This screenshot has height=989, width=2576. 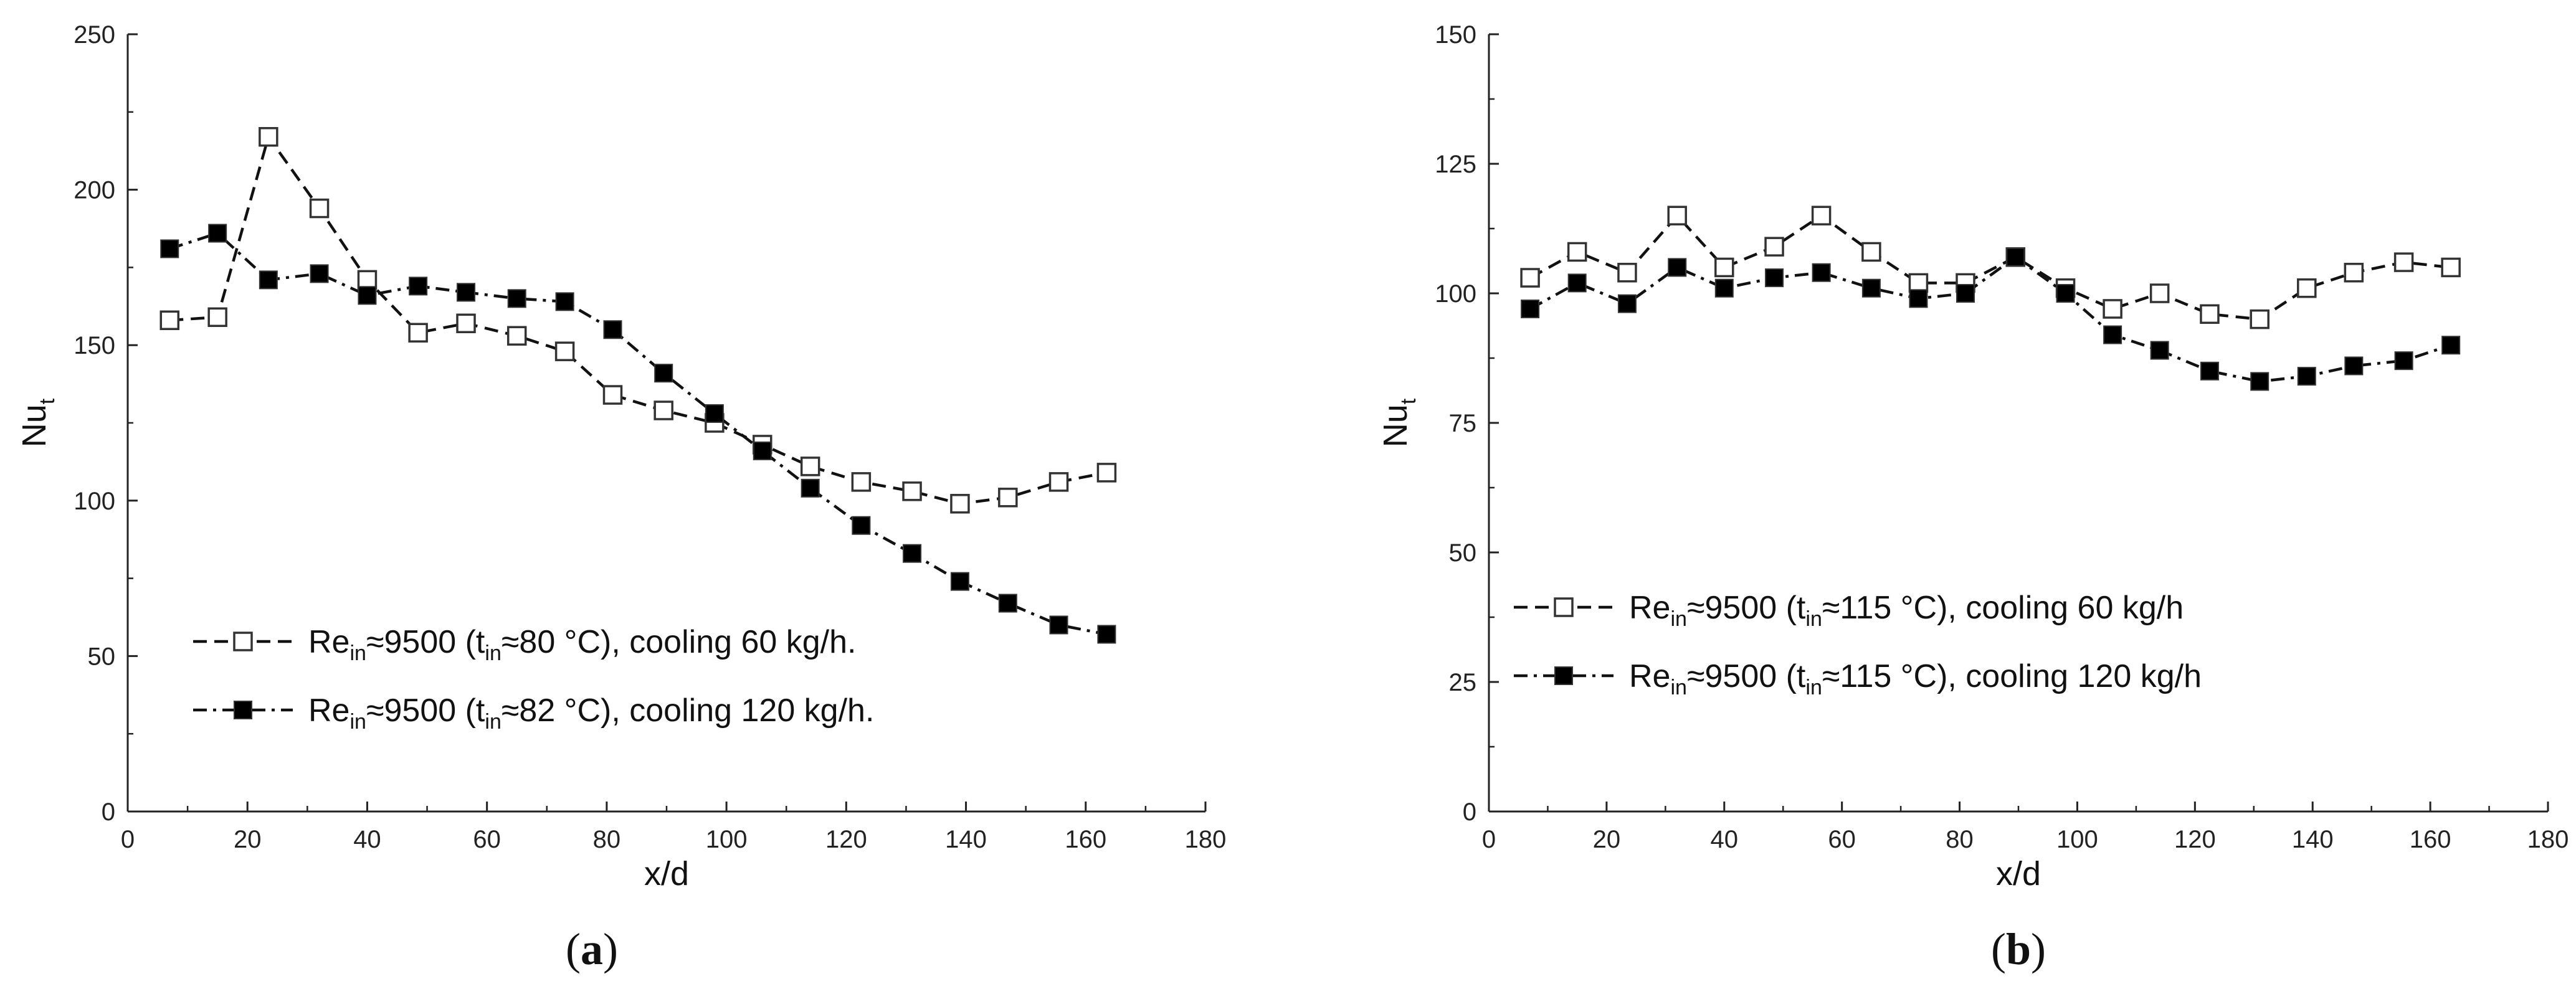 I want to click on legend-label-2: Rein≈9500 (tin≈82 °C), cooling 120 kg/h., so click(x=591, y=713).